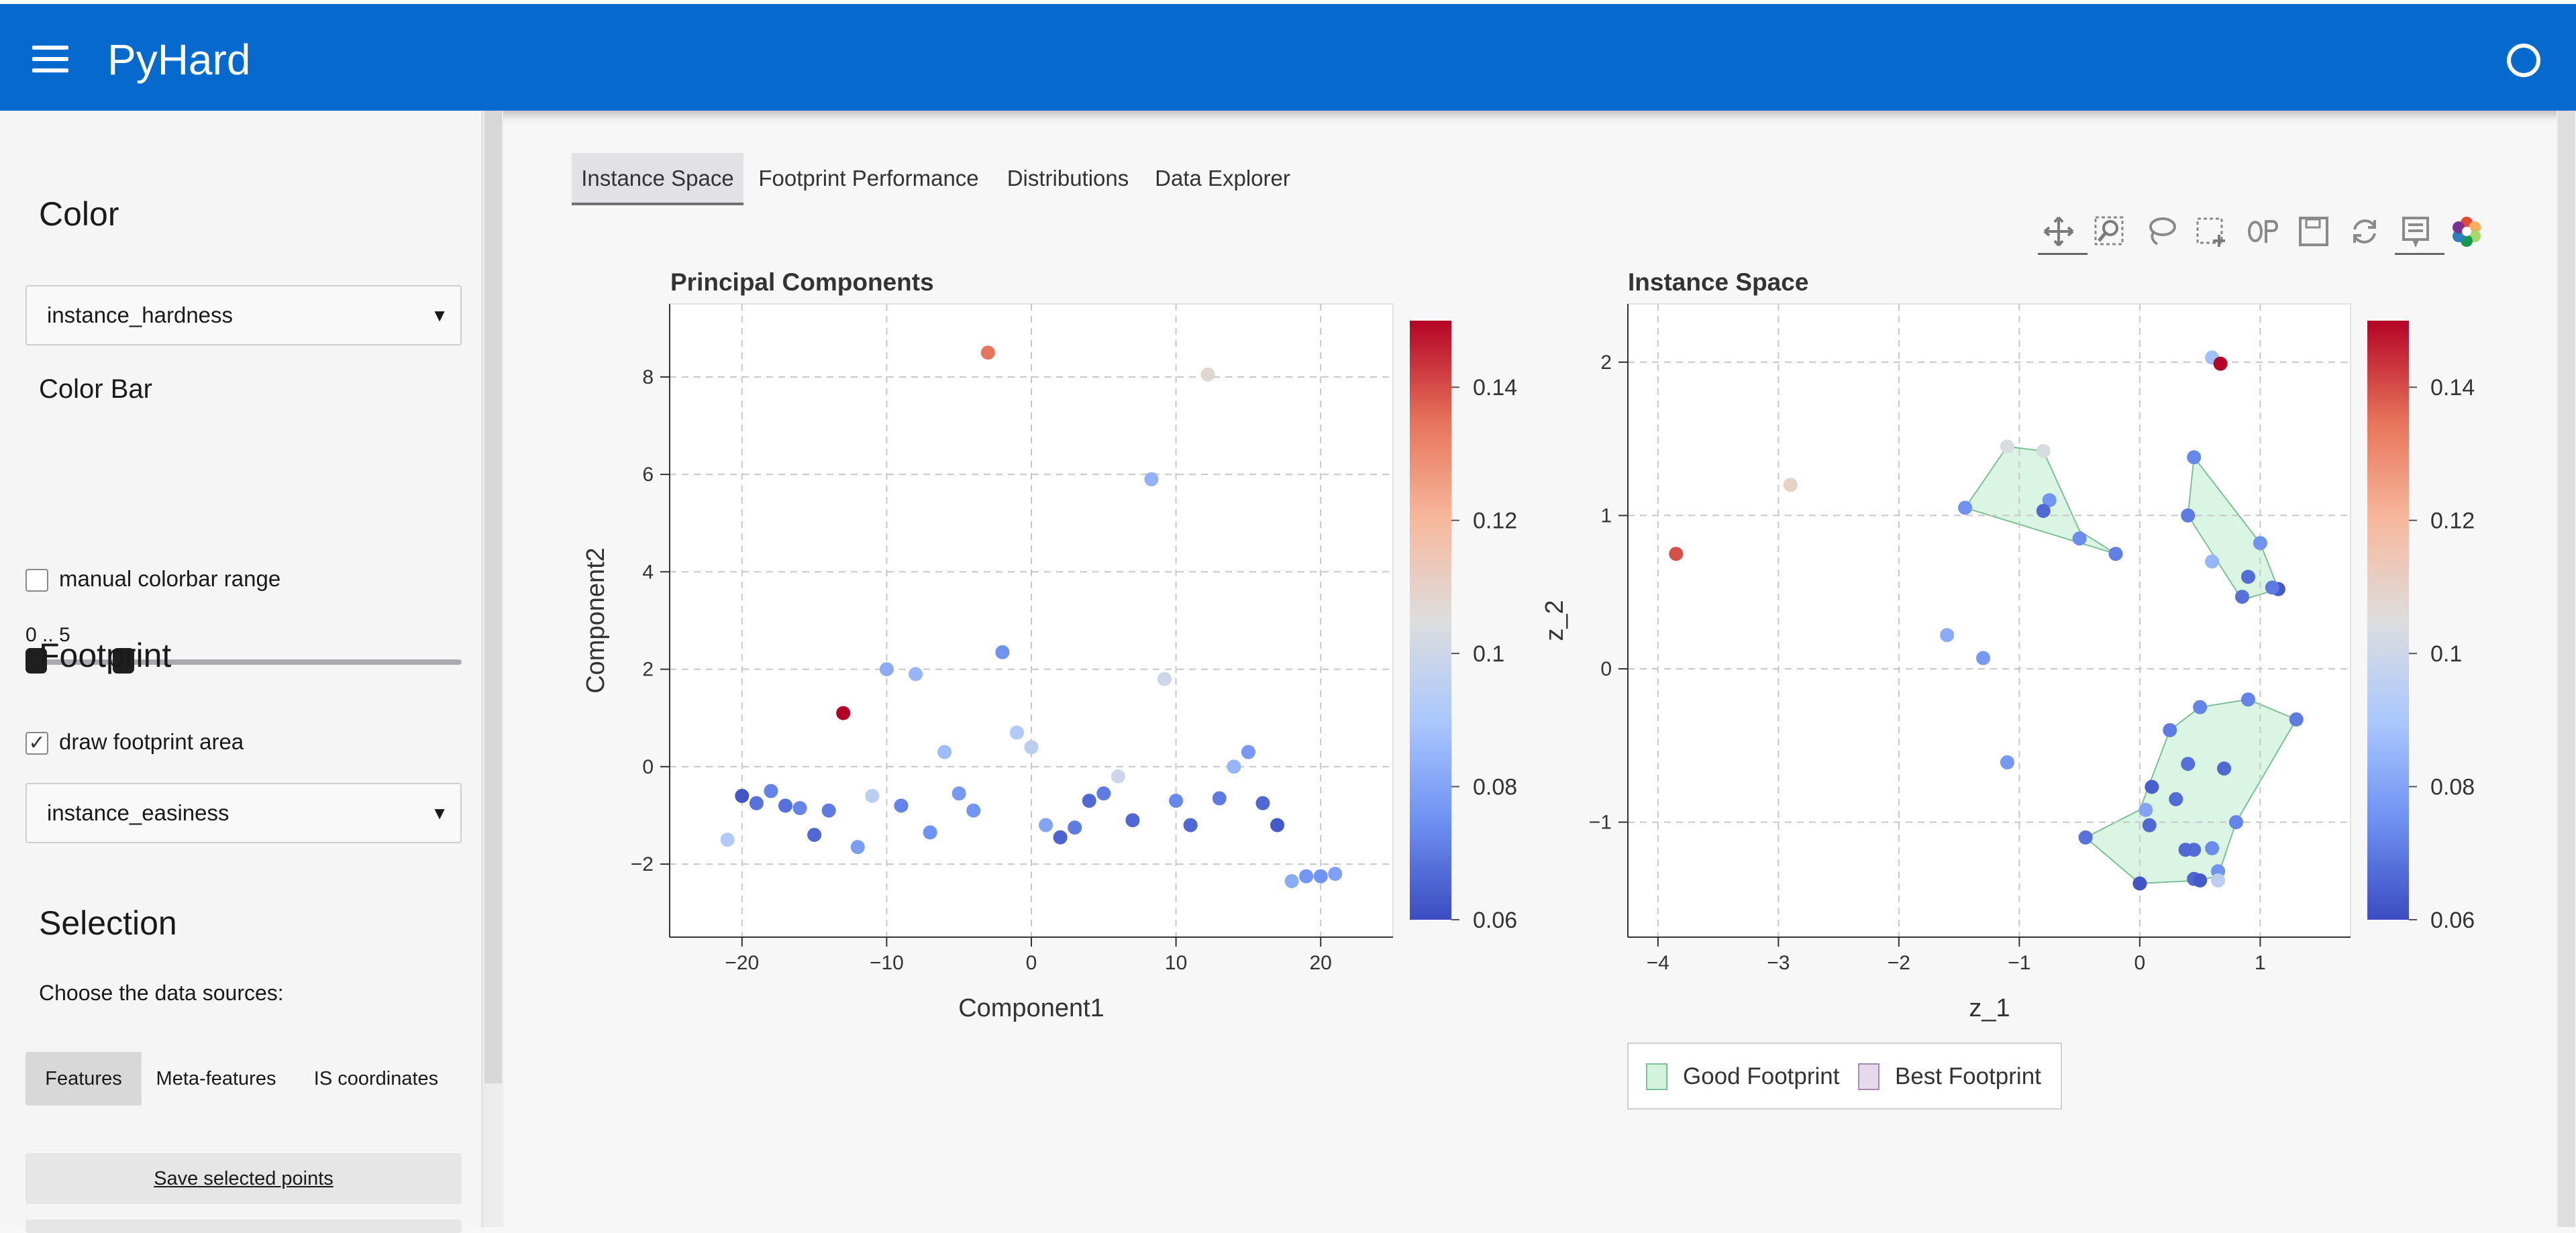  I want to click on plot-area, so click(1989, 621).